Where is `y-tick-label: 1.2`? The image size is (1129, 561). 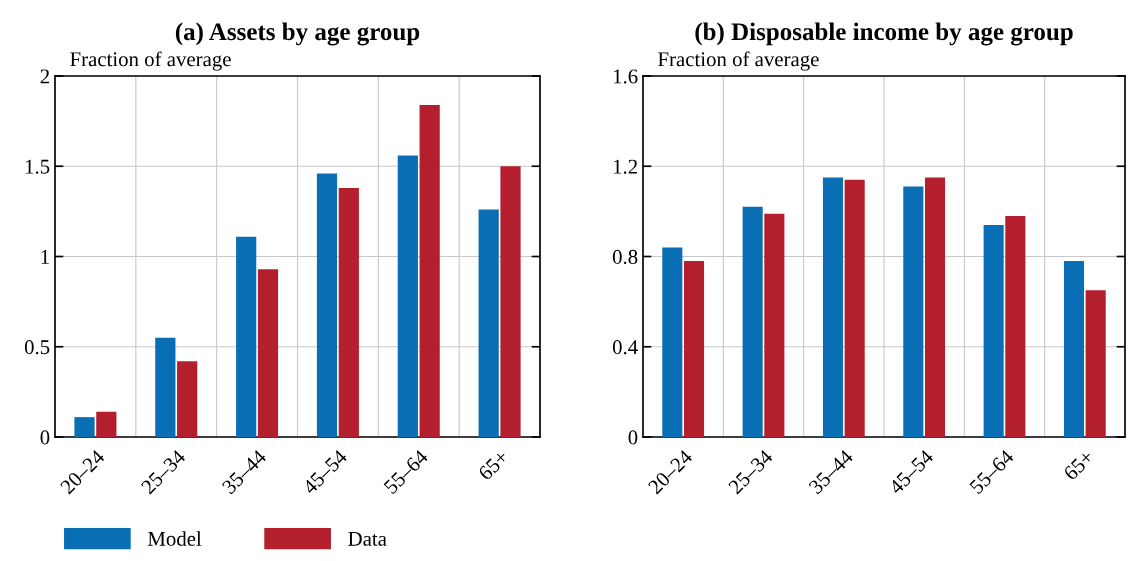
y-tick-label: 1.2 is located at coordinates (625, 166).